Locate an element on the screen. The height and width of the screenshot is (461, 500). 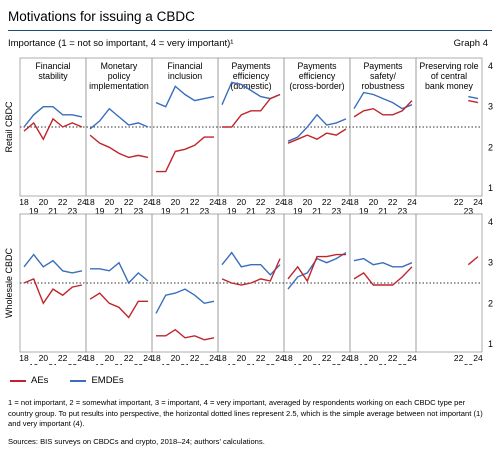
panel-title: robustness is located at coordinates (383, 86).